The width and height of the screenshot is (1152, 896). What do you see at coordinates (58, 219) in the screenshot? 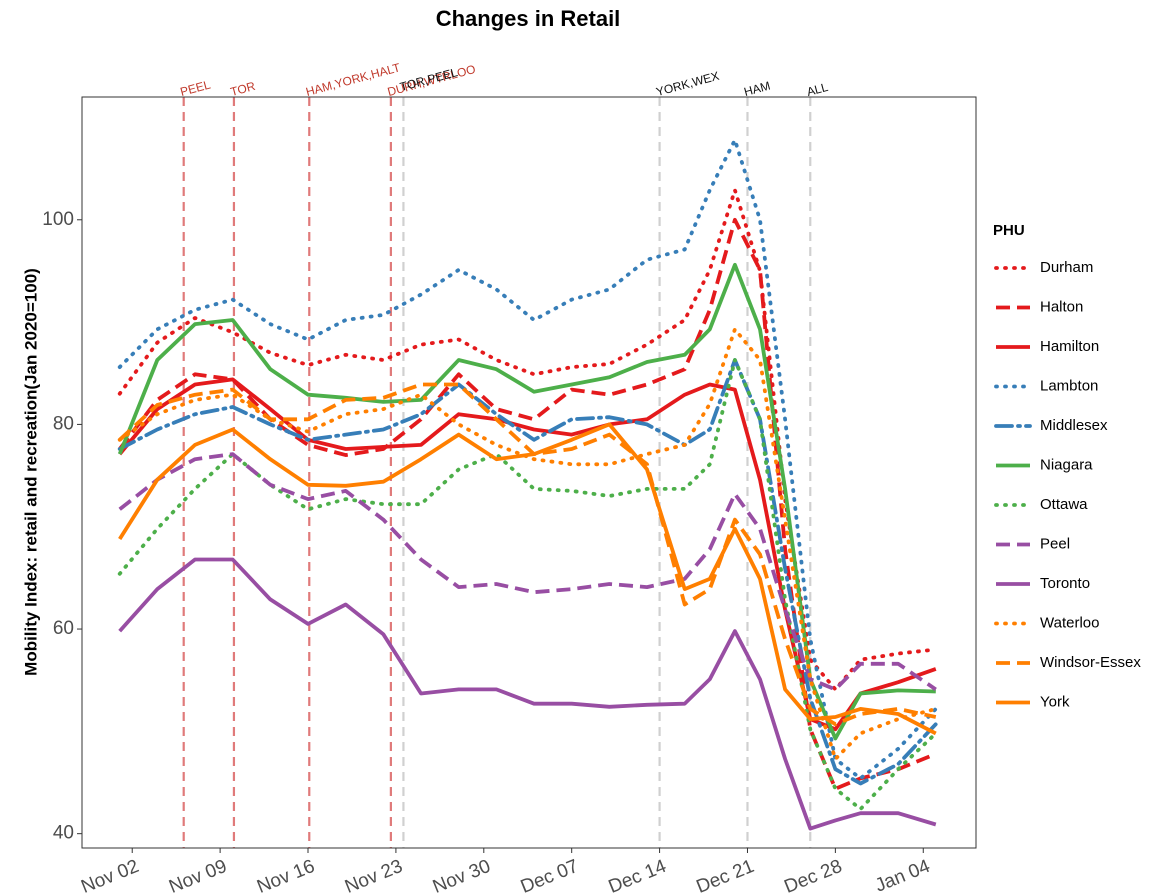
I see `y-tick-label: 100` at bounding box center [58, 219].